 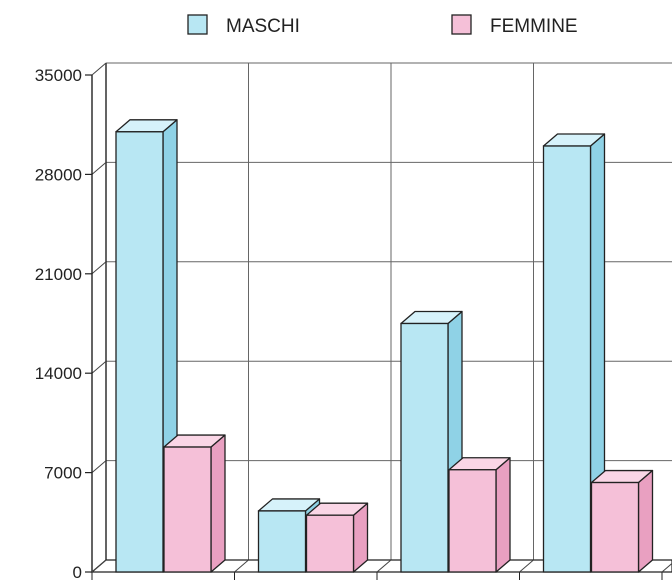 I want to click on y-tick-label: 35000, so click(x=58, y=75).